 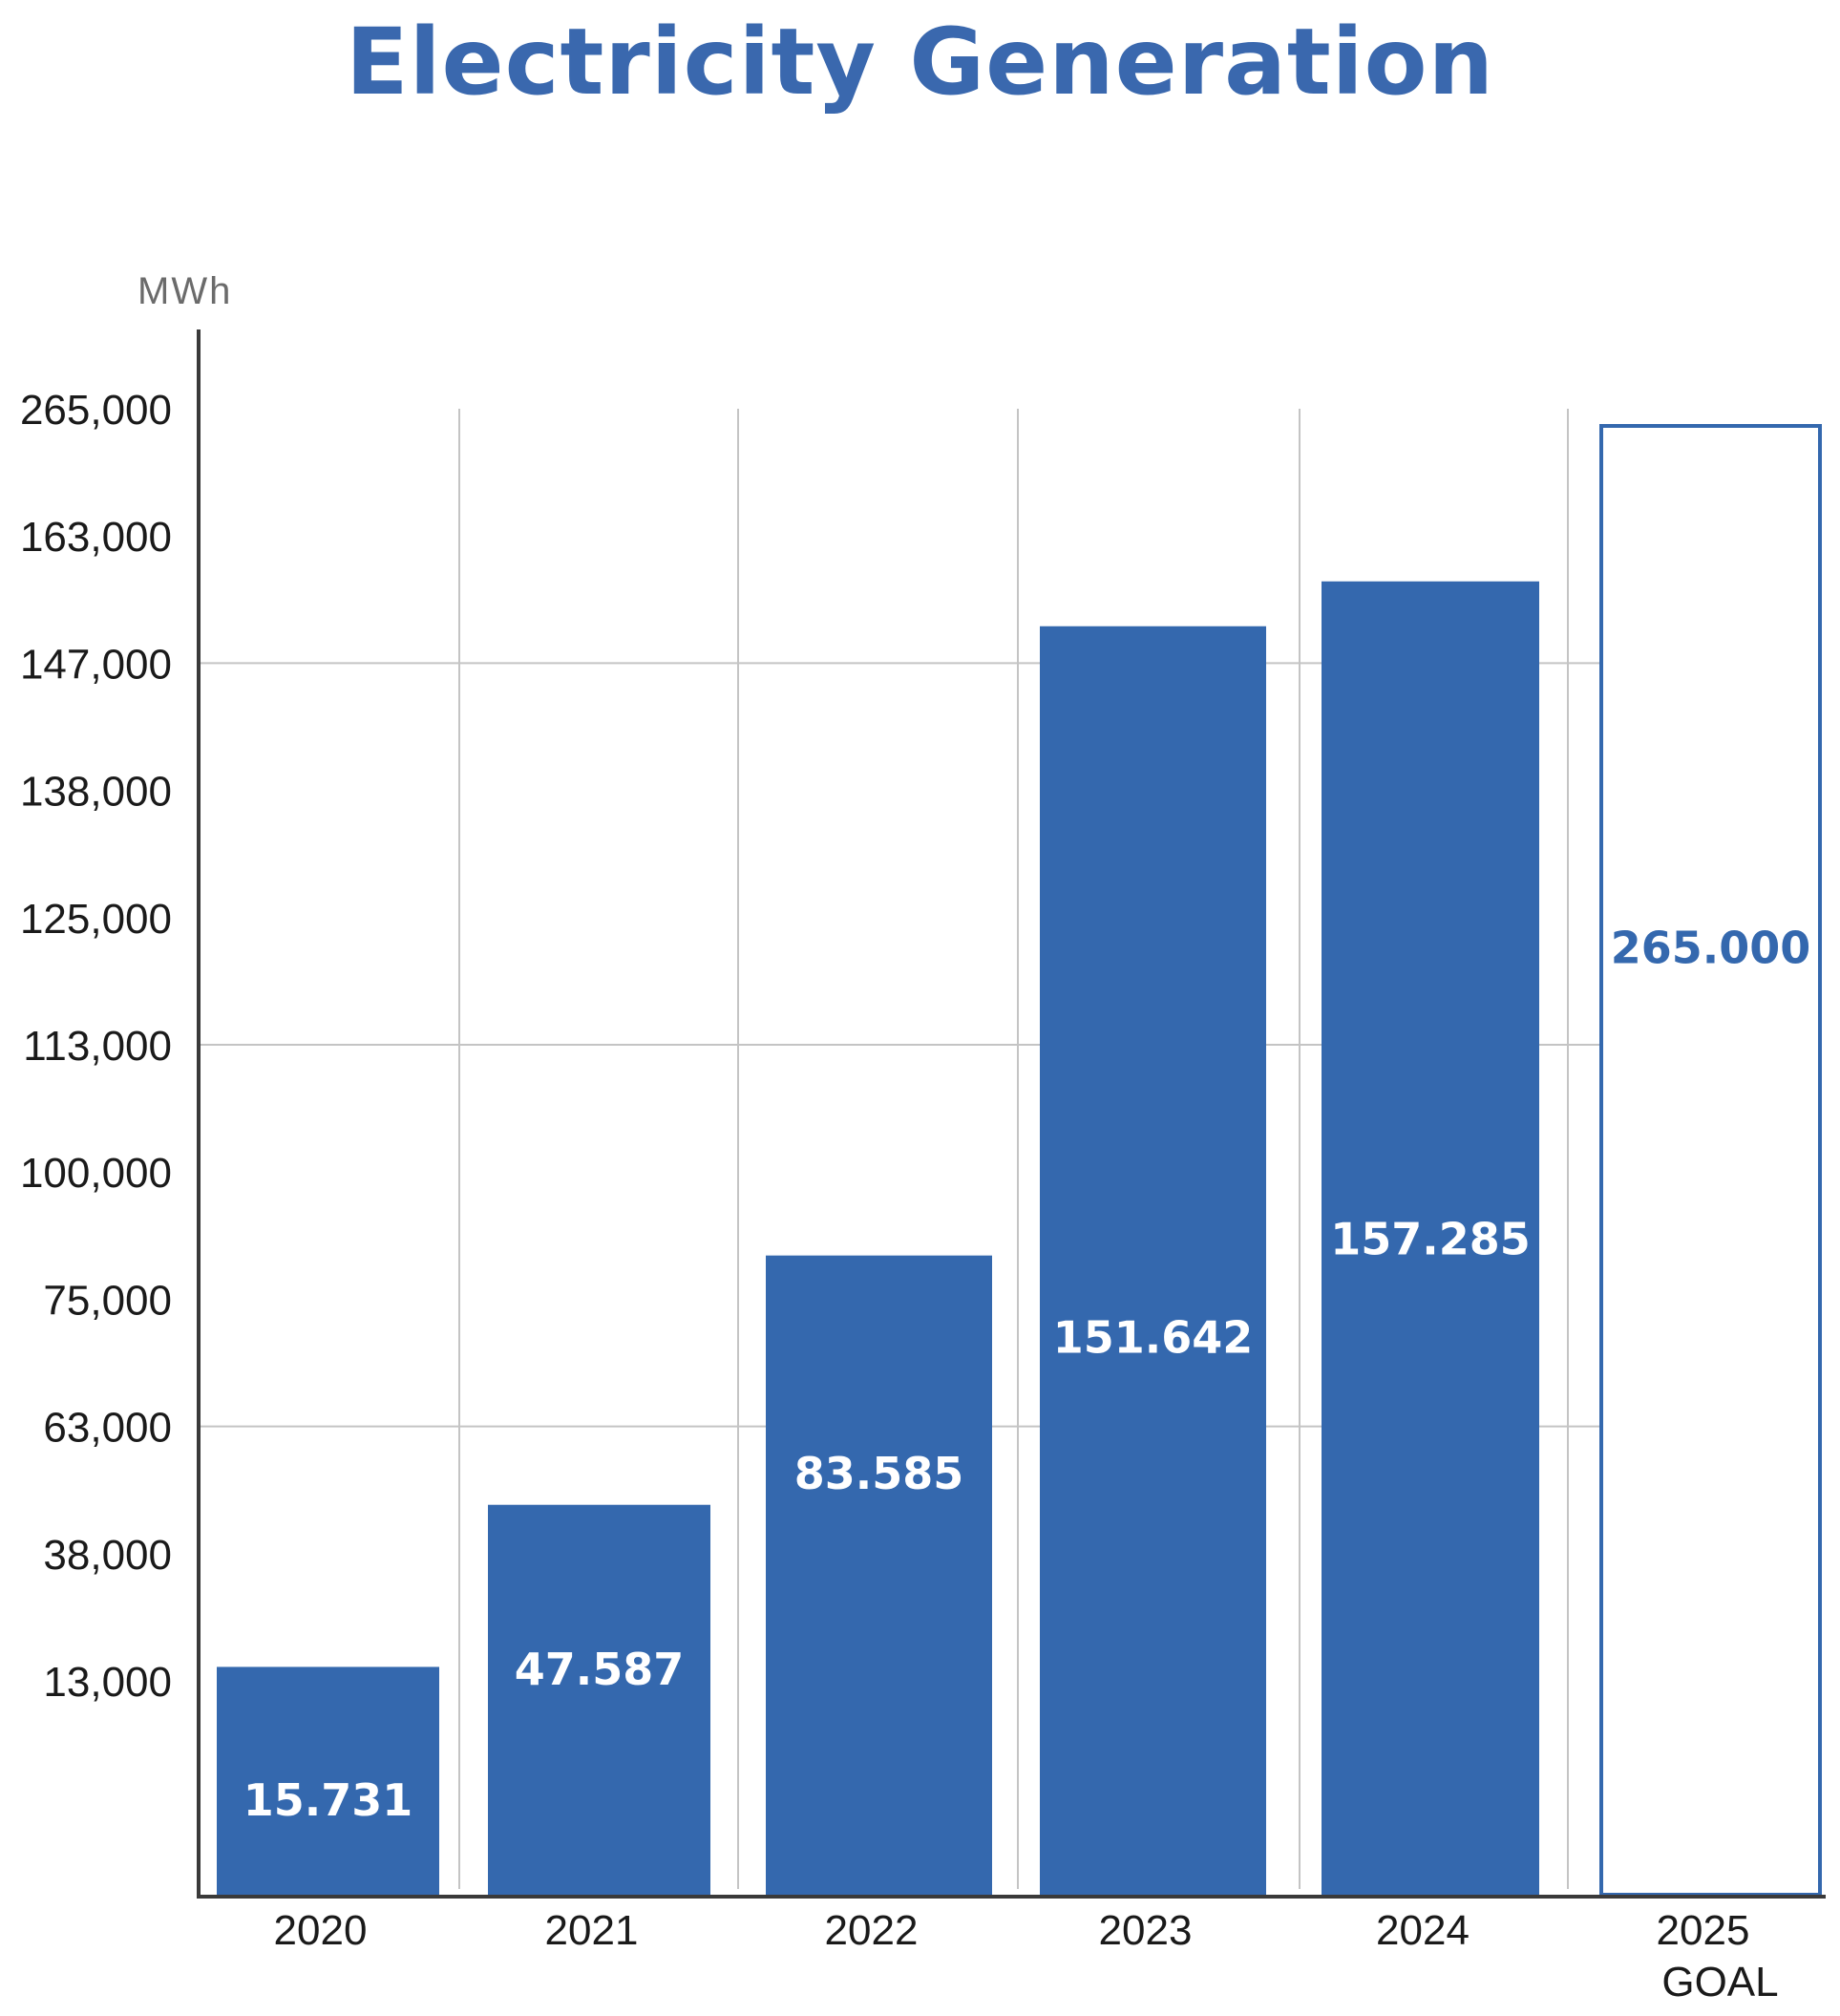 What do you see at coordinates (96, 919) in the screenshot?
I see `y-tick-label: 125,000` at bounding box center [96, 919].